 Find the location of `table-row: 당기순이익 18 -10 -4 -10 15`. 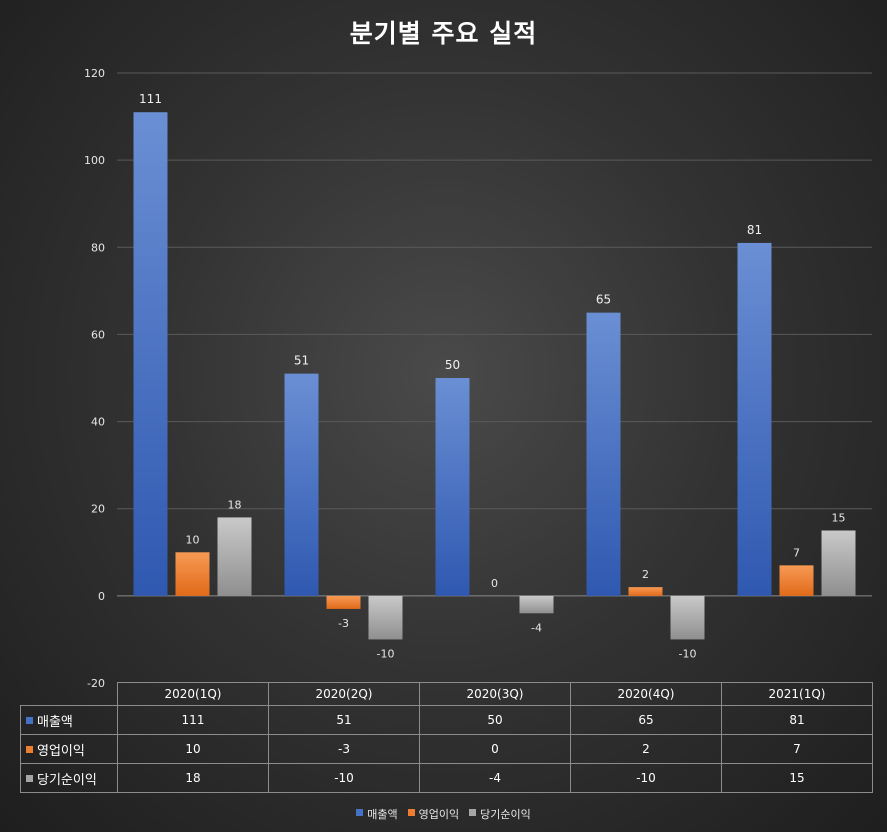

table-row: 당기순이익 18 -10 -4 -10 15 is located at coordinates (446, 778).